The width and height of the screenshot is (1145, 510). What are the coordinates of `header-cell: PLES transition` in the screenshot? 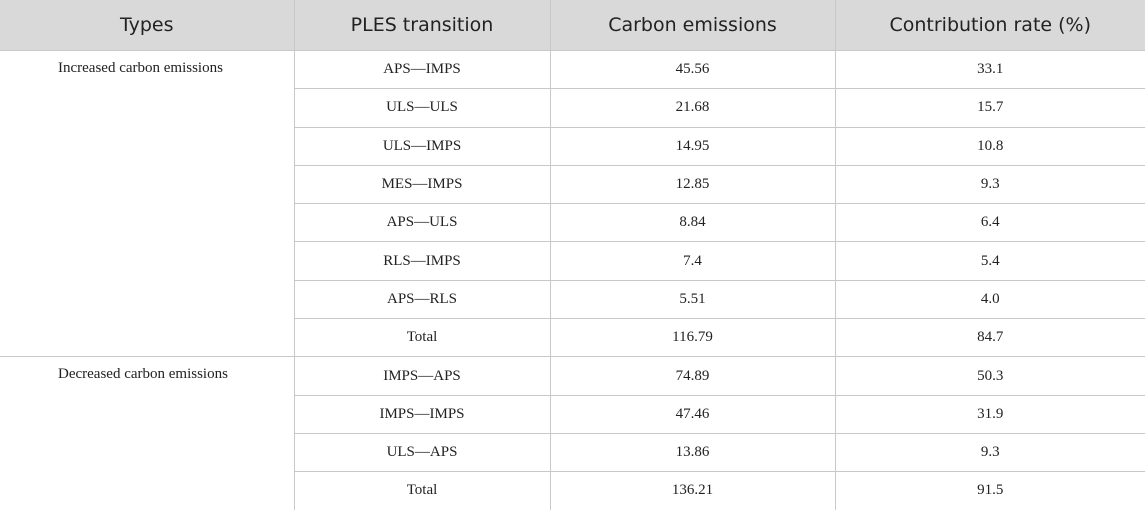 It's located at (422, 25).